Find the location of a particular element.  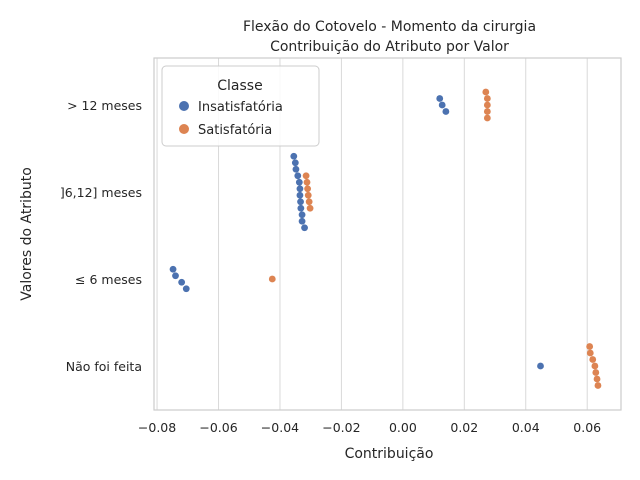

x-tick-label: 0.02 is located at coordinates (464, 427).